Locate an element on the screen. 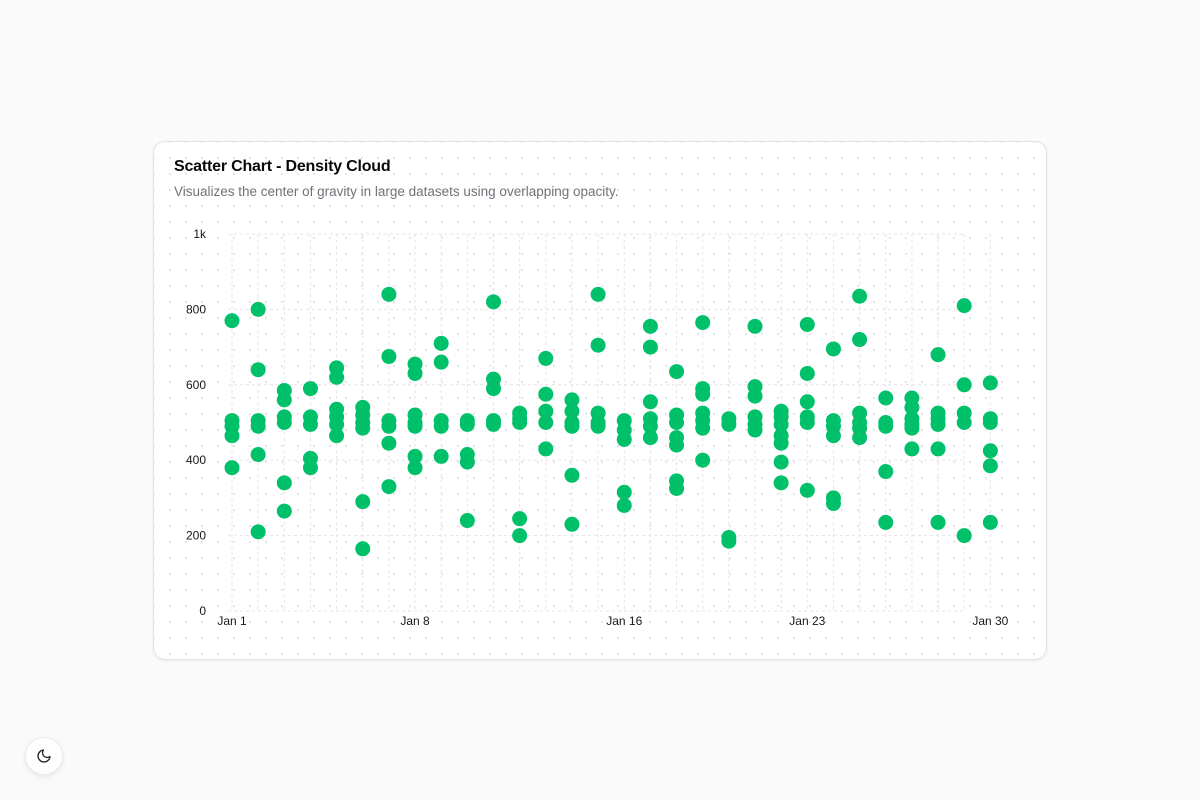  x-tick-label: Jan 8 is located at coordinates (415, 621).